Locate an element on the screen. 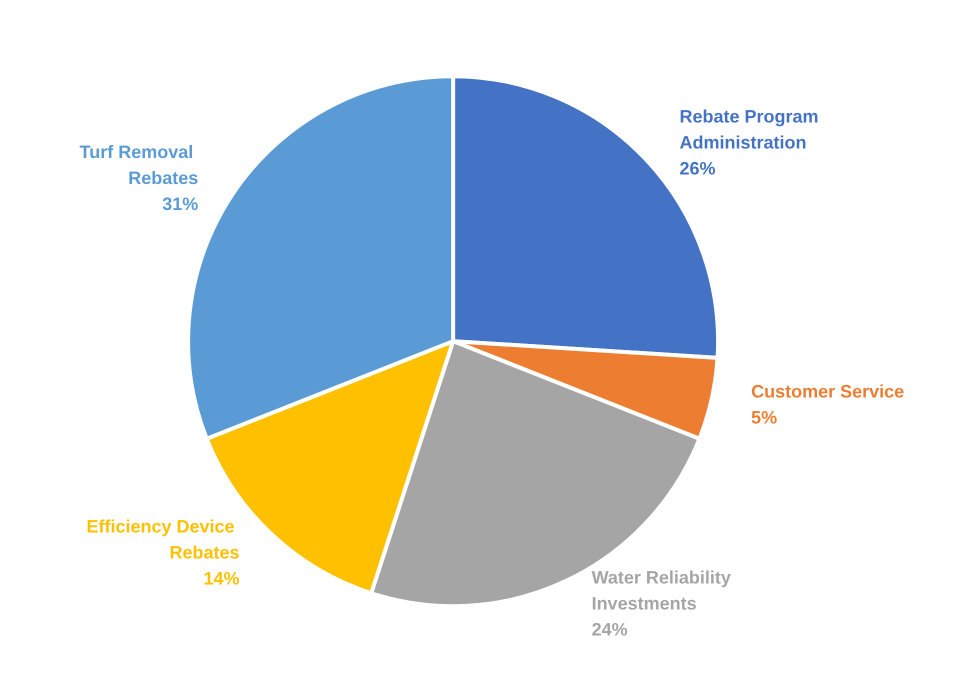 Image resolution: width=963 pixels, height=696 pixels. slice-label: Water Reliability Investments is located at coordinates (664, 591).